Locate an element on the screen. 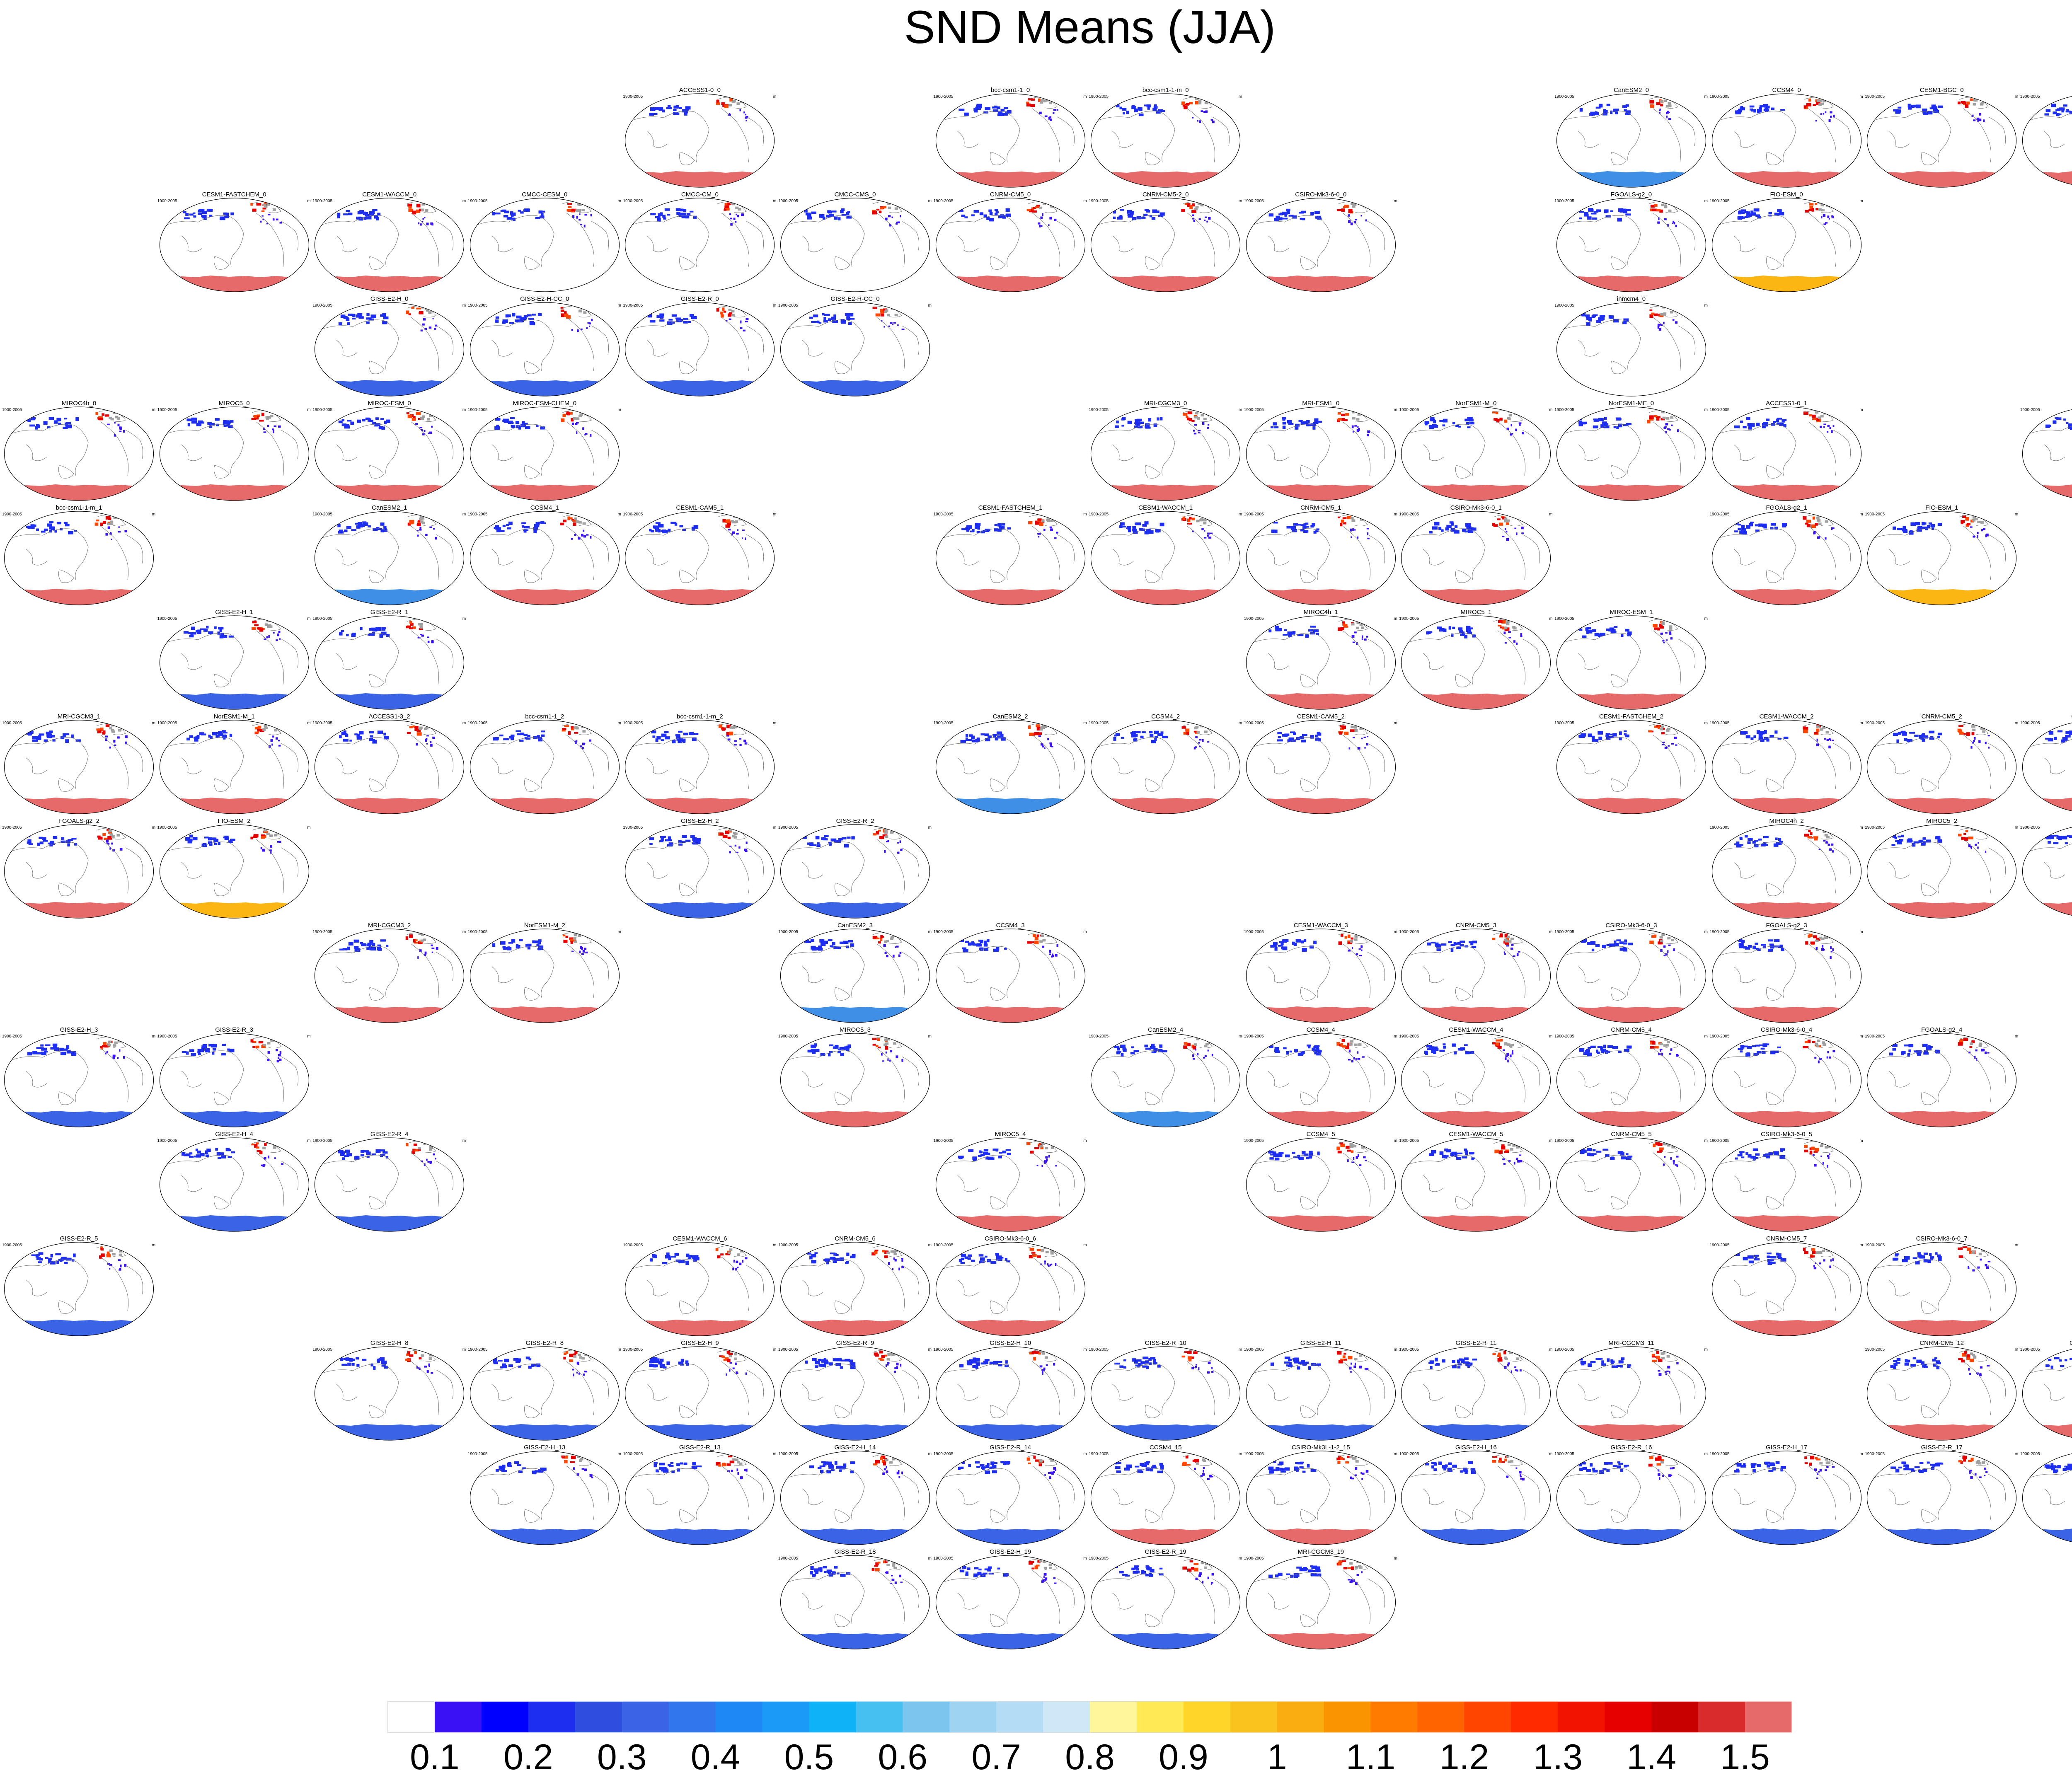 Image resolution: width=2072 pixels, height=1775 pixels. panel-title: GISS-E2-H_1 is located at coordinates (234, 612).